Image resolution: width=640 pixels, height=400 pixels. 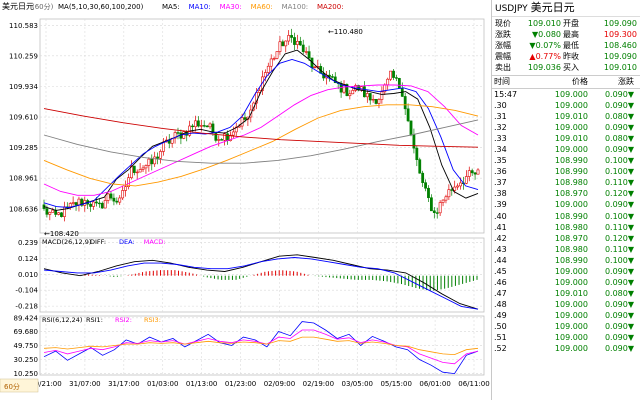 I want to click on quote-label: 最高, so click(x=571, y=34).